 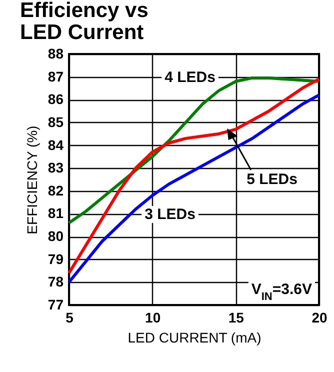 I want to click on y-tick-label: 81, so click(x=56, y=213).